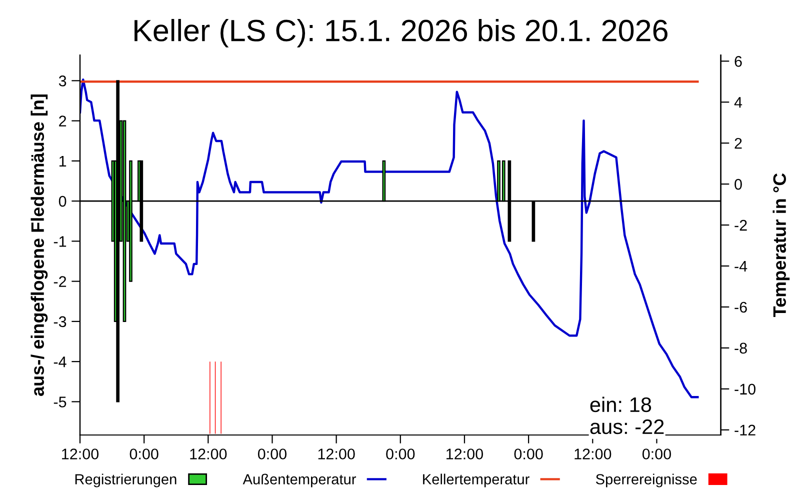 The image size is (800, 500). What do you see at coordinates (738, 102) in the screenshot?
I see `y2-tick-label: 4` at bounding box center [738, 102].